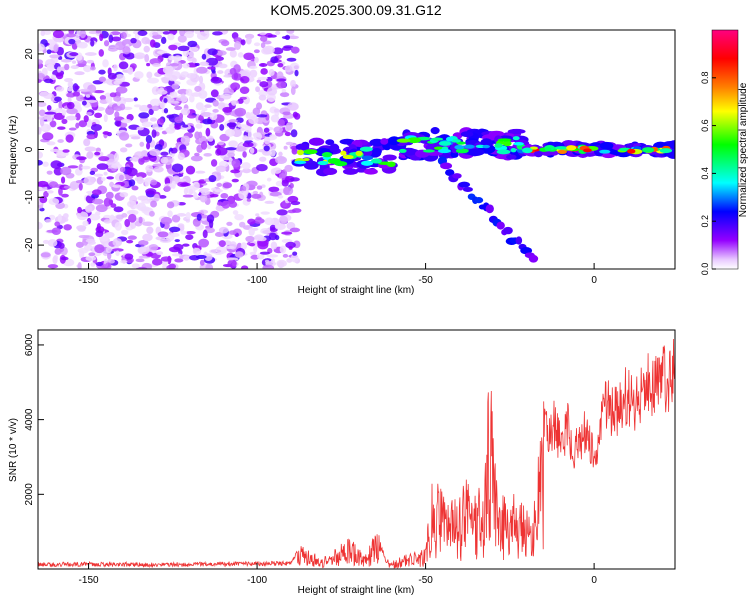  I want to click on spectrogram-y-tick-label: -10, so click(29, 197).